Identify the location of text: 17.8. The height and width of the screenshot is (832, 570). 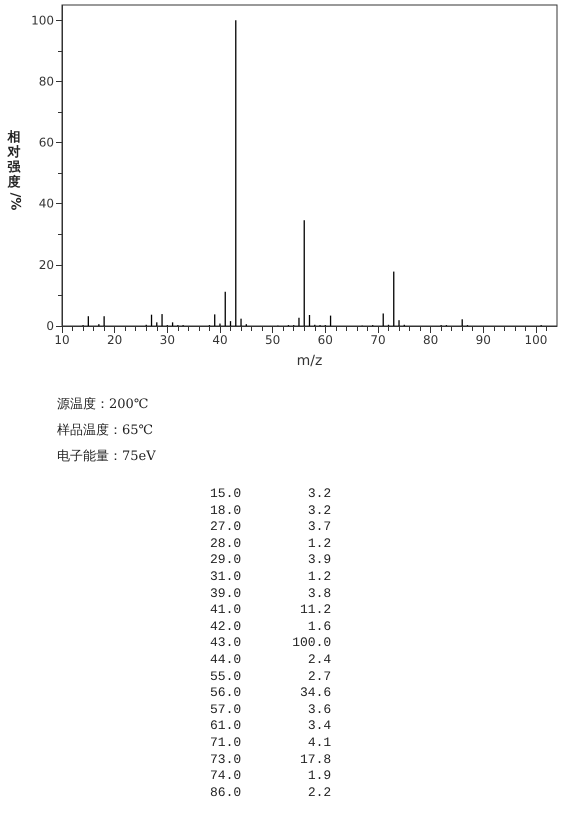
(315, 760).